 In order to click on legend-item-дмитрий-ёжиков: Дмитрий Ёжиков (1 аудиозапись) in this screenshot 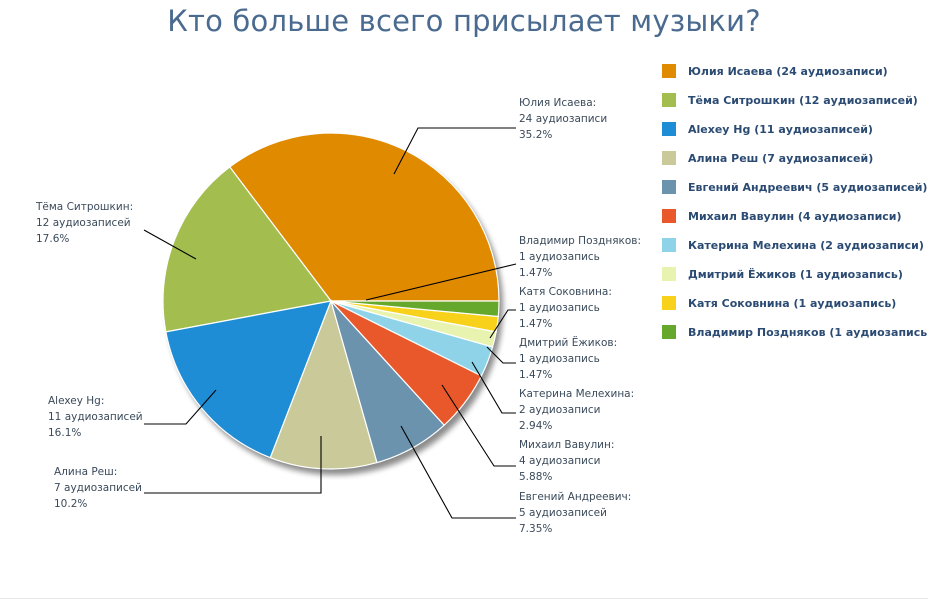, I will do `click(795, 274)`.